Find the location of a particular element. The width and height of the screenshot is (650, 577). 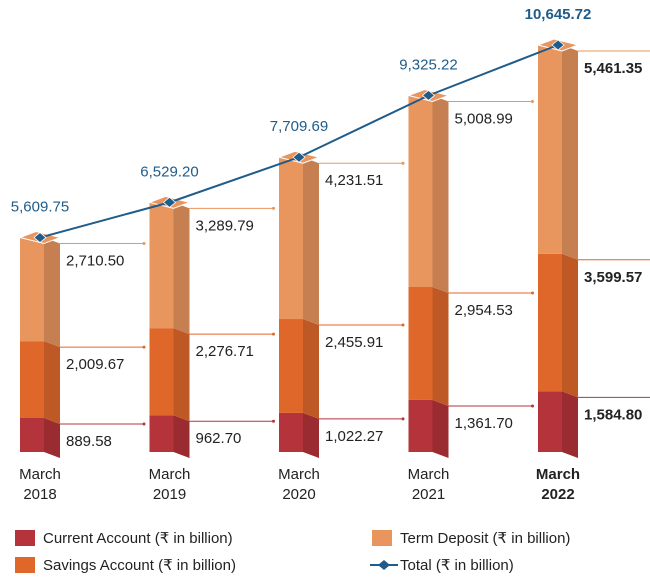

total-label: 7,709.69 is located at coordinates (299, 126).